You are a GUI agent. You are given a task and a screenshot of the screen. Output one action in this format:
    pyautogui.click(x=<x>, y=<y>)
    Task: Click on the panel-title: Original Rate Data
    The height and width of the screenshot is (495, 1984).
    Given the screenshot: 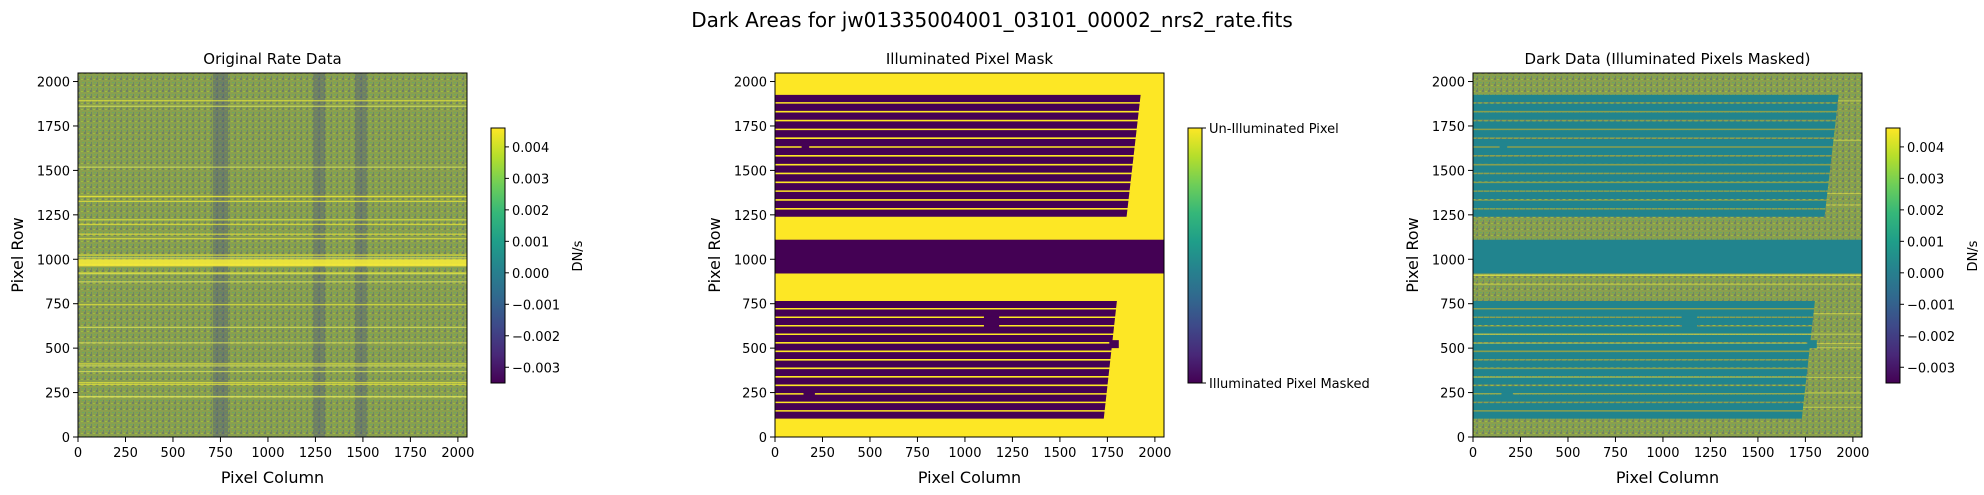 What is the action you would take?
    pyautogui.click(x=272, y=59)
    